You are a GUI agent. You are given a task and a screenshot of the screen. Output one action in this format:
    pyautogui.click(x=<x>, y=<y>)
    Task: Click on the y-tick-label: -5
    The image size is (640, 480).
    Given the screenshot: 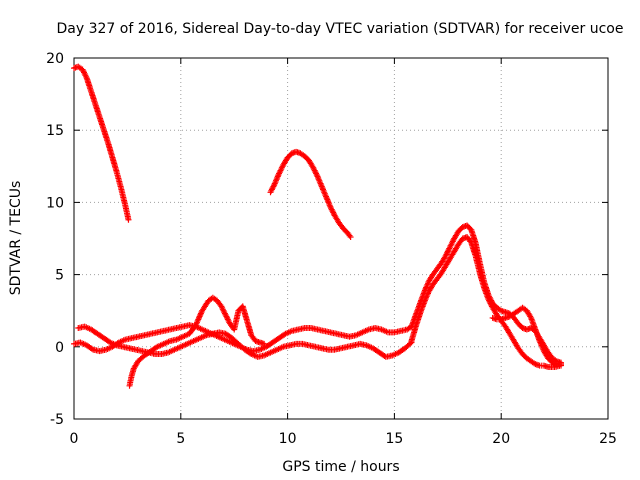 What is the action you would take?
    pyautogui.click(x=57, y=420)
    